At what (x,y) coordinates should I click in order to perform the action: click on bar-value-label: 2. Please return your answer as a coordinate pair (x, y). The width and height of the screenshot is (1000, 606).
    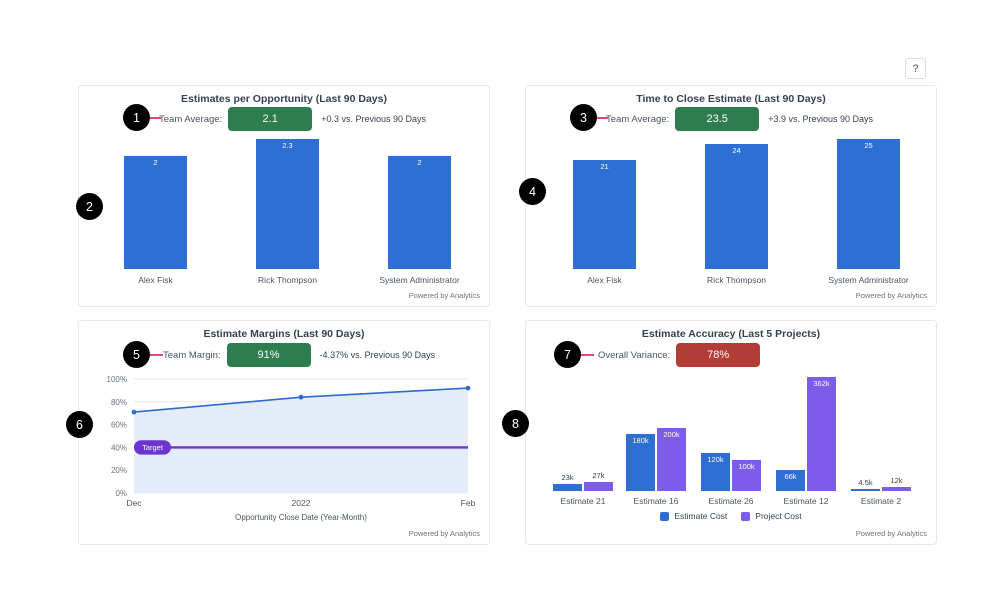
    Looking at the image, I should click on (419, 162).